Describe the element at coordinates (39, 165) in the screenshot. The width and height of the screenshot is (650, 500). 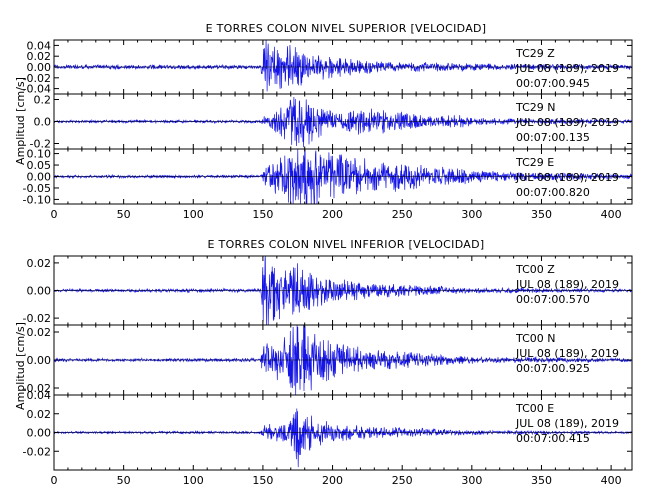
I see `y-tick-label: 0.05` at that location.